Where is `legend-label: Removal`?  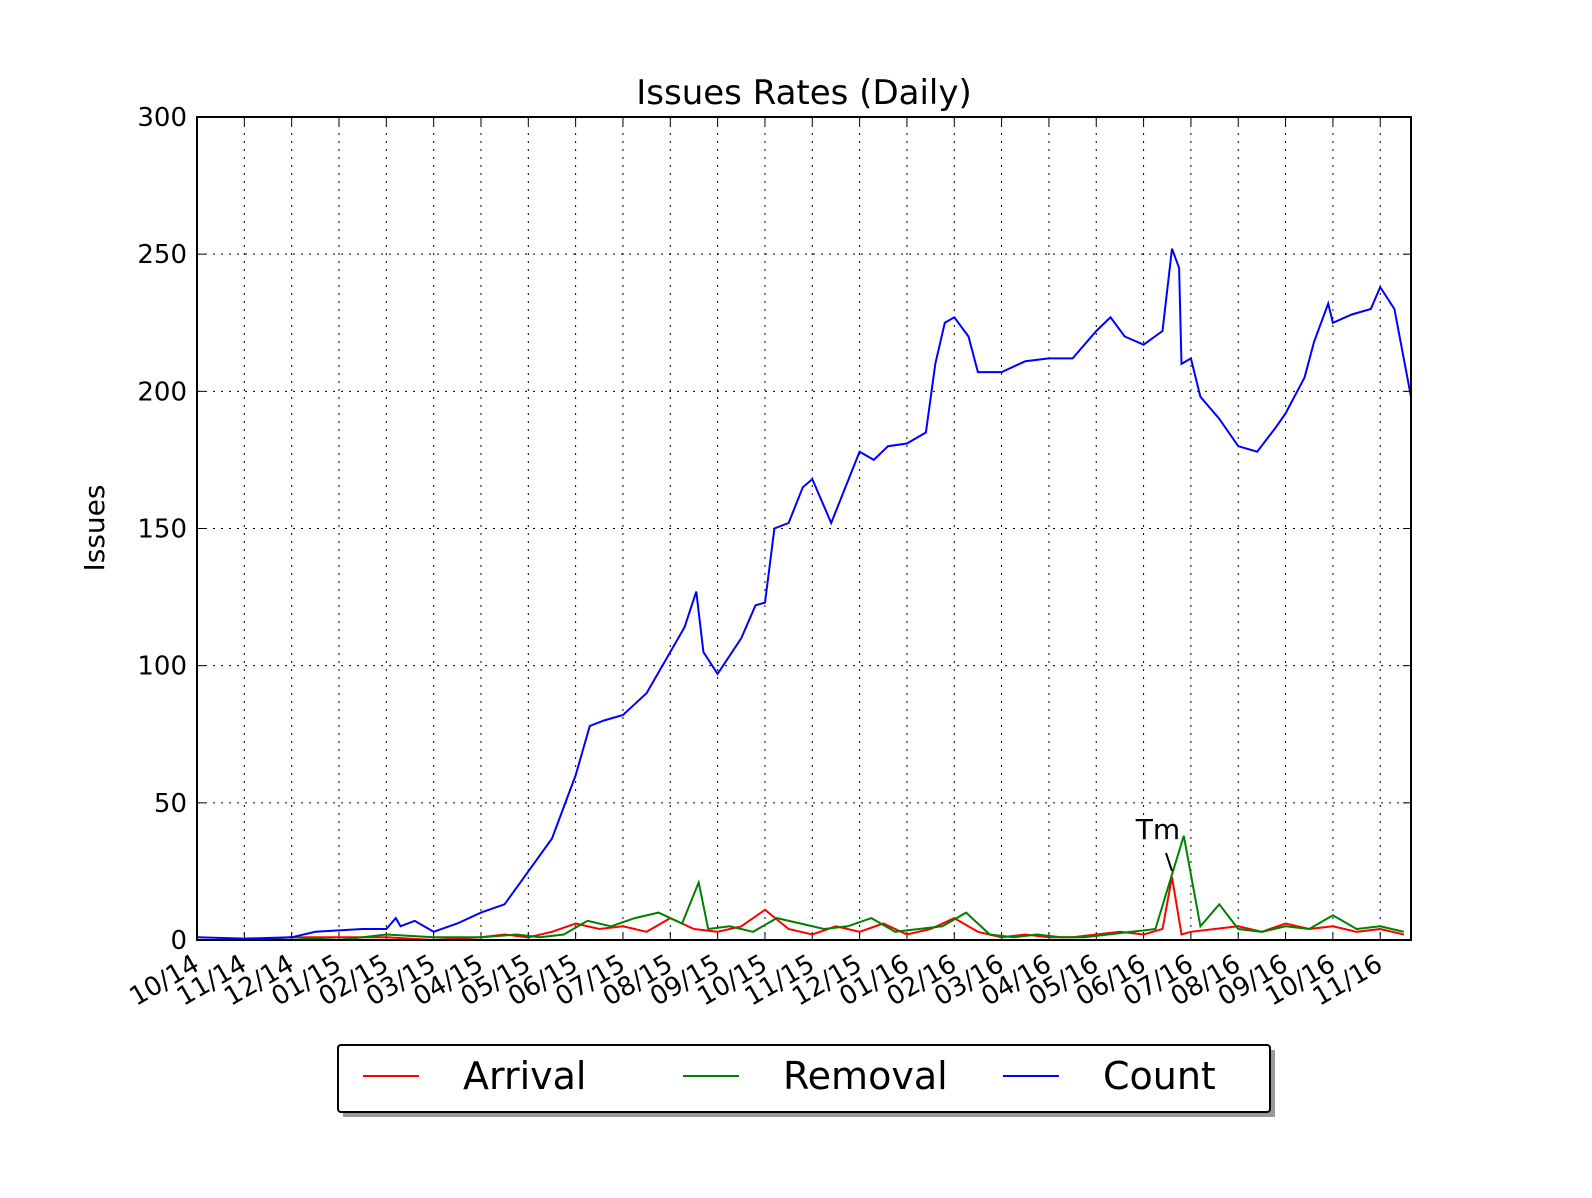
legend-label: Removal is located at coordinates (865, 1076).